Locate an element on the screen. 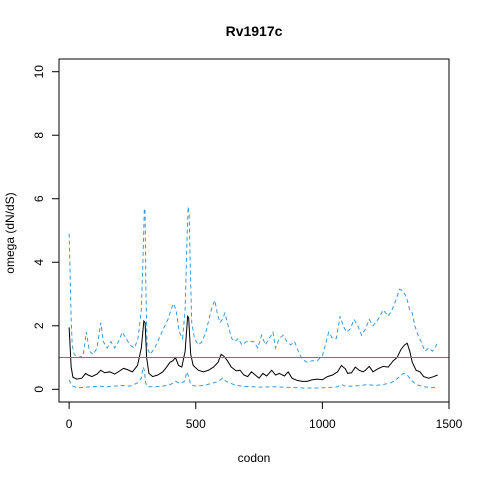 The height and width of the screenshot is (480, 480). y-tick-label: 10 is located at coordinates (39, 72).